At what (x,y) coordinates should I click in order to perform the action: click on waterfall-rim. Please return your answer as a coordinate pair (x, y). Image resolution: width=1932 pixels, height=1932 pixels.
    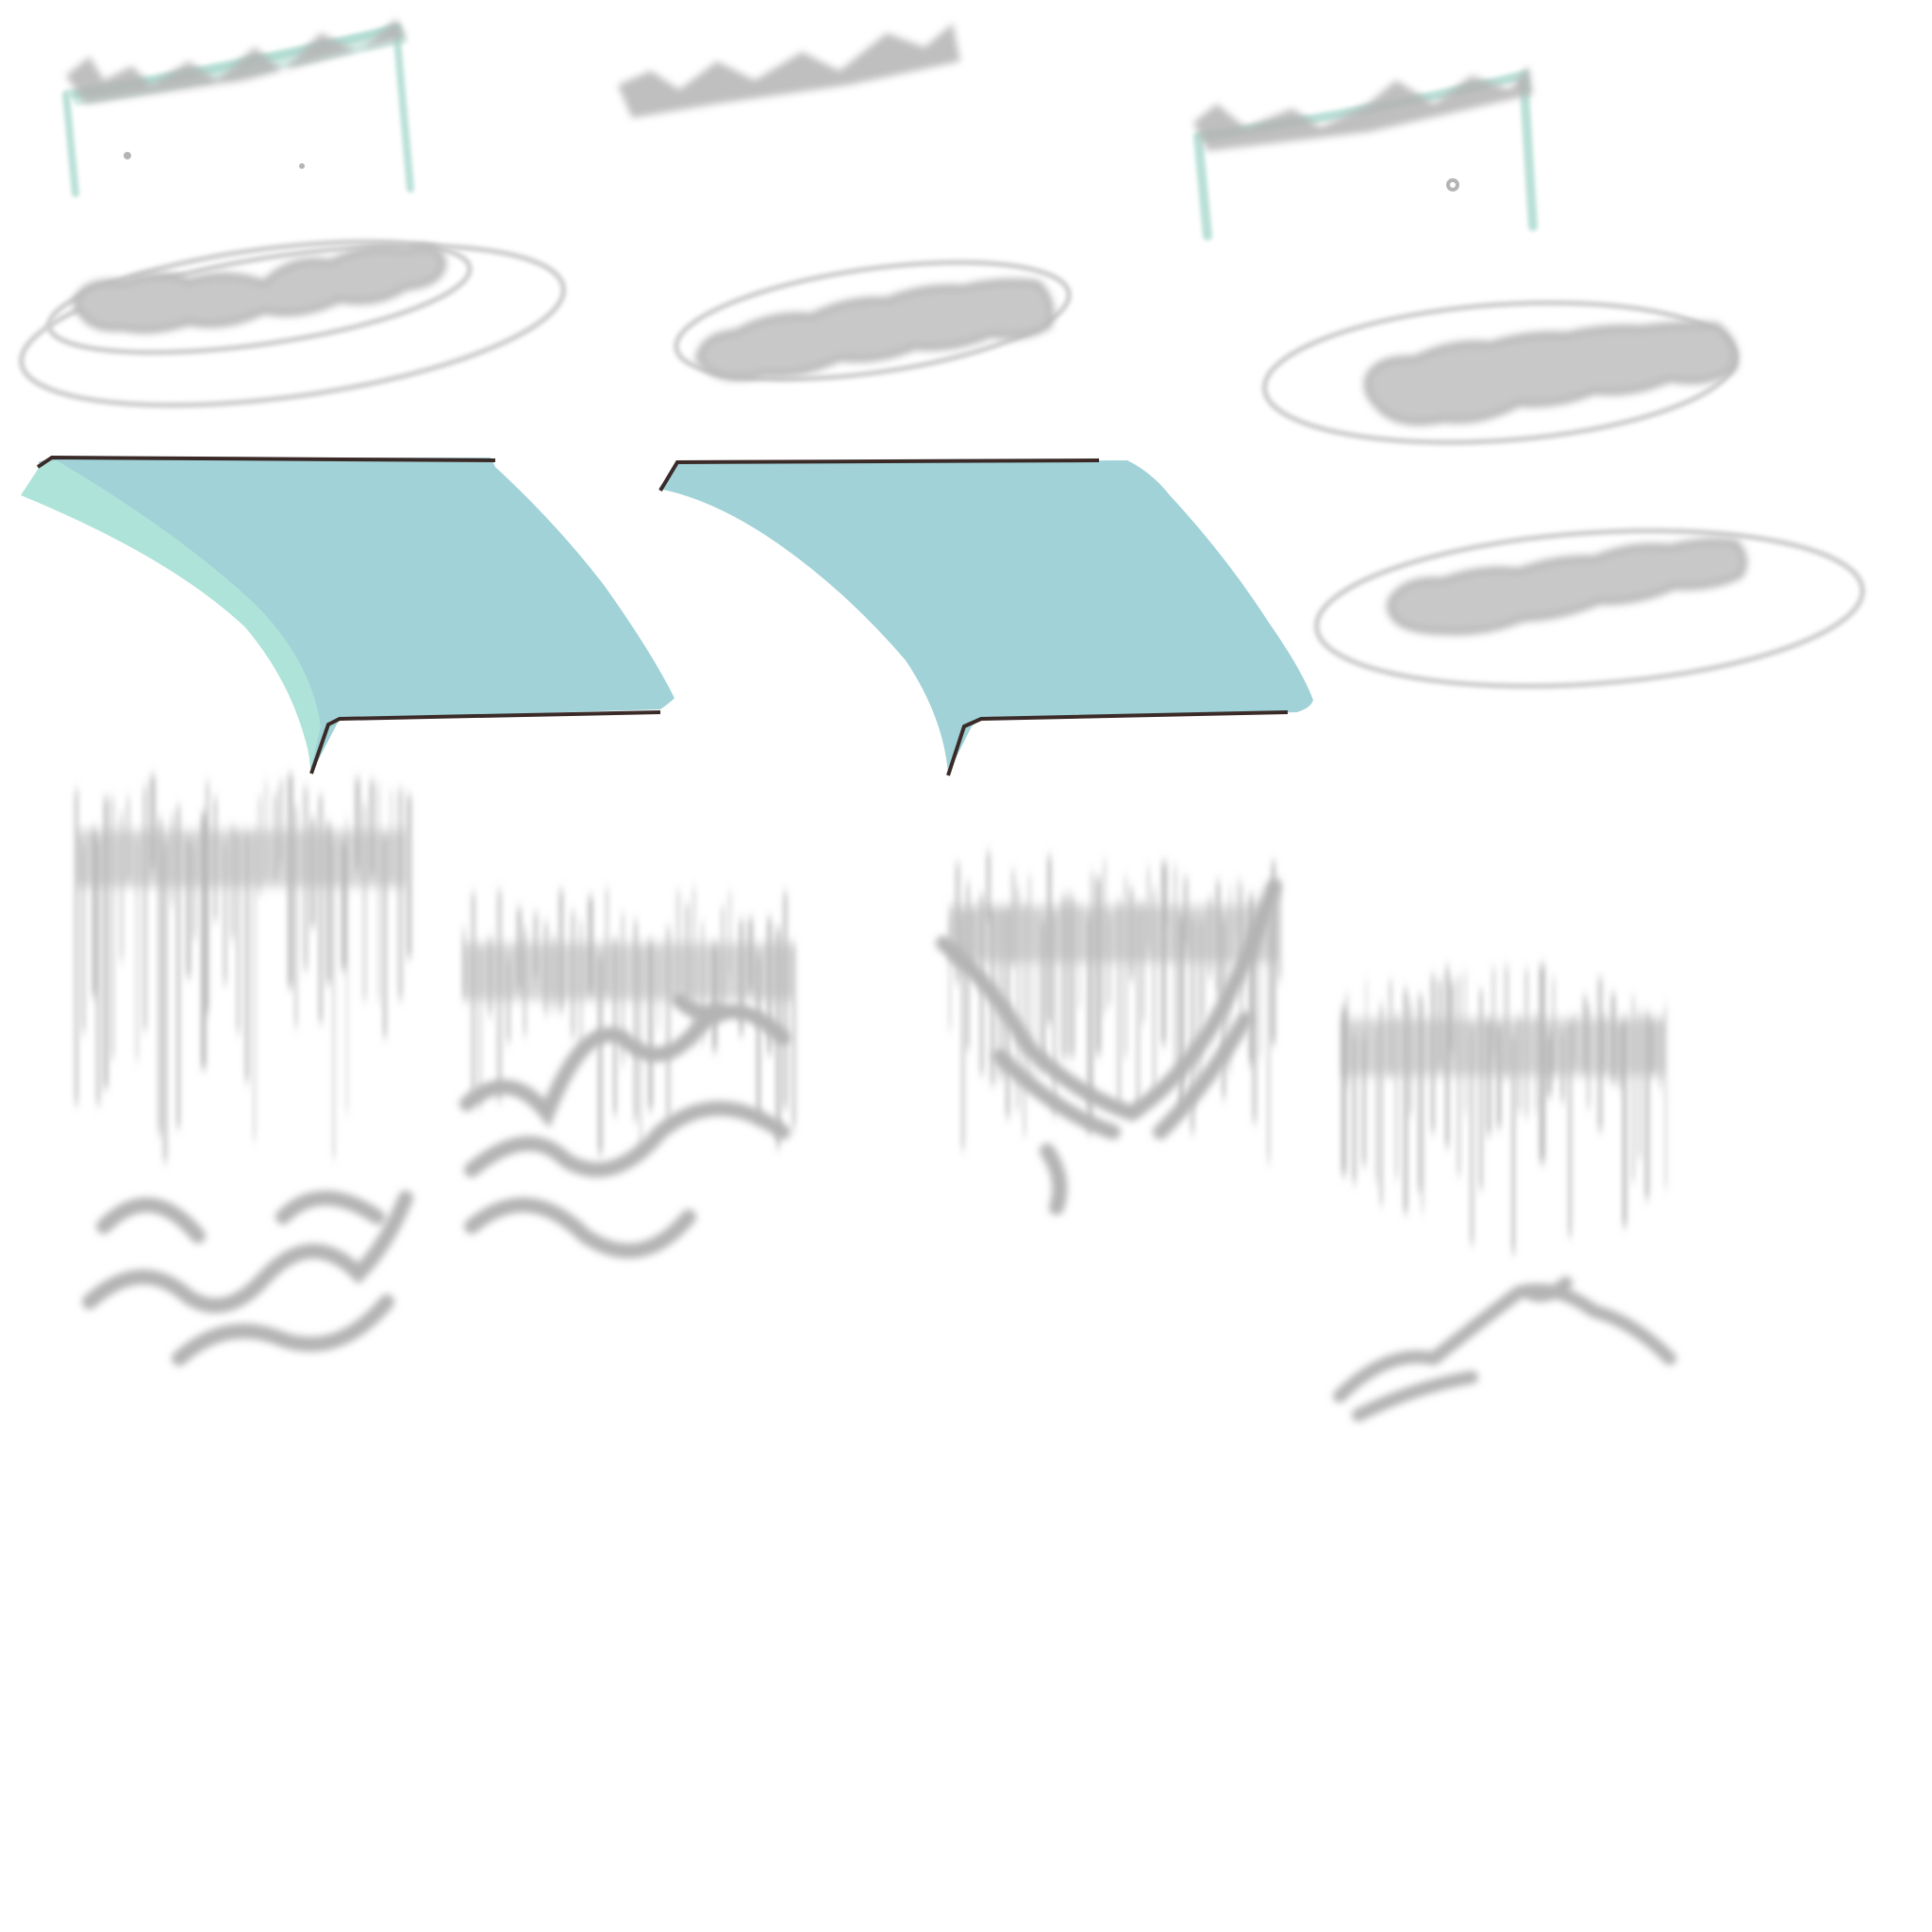
    Looking at the image, I should click on (238, 110).